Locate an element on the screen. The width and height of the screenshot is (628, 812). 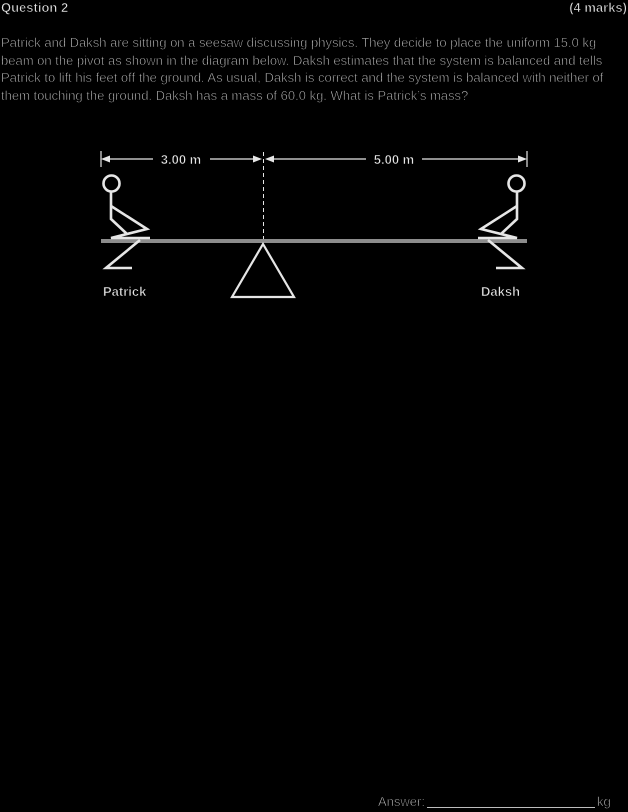
seesaw-beam is located at coordinates (314, 241).